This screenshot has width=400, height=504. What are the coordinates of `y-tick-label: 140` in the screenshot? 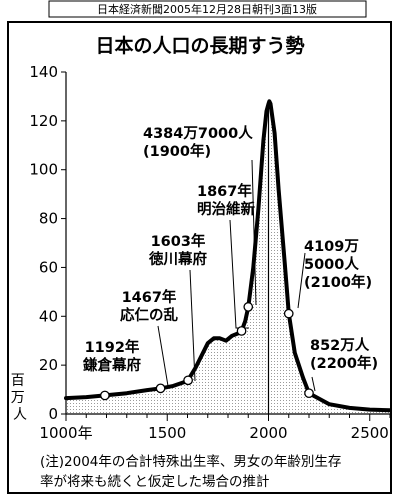 It's located at (43, 72).